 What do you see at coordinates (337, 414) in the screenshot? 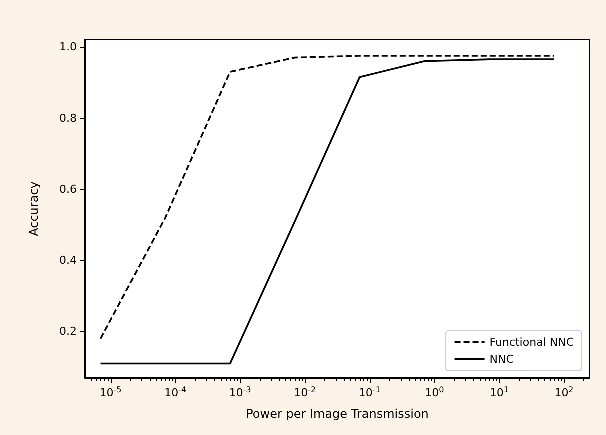
I see `x-axis-title: Power per Image Transmission` at bounding box center [337, 414].